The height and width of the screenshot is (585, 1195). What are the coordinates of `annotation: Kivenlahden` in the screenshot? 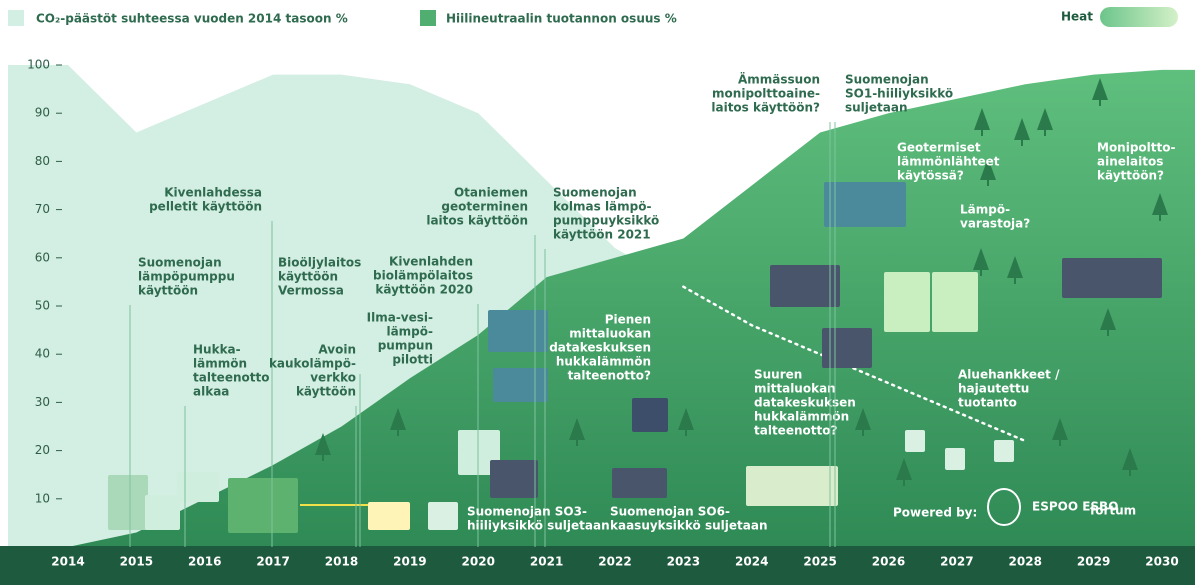 It's located at (431, 262).